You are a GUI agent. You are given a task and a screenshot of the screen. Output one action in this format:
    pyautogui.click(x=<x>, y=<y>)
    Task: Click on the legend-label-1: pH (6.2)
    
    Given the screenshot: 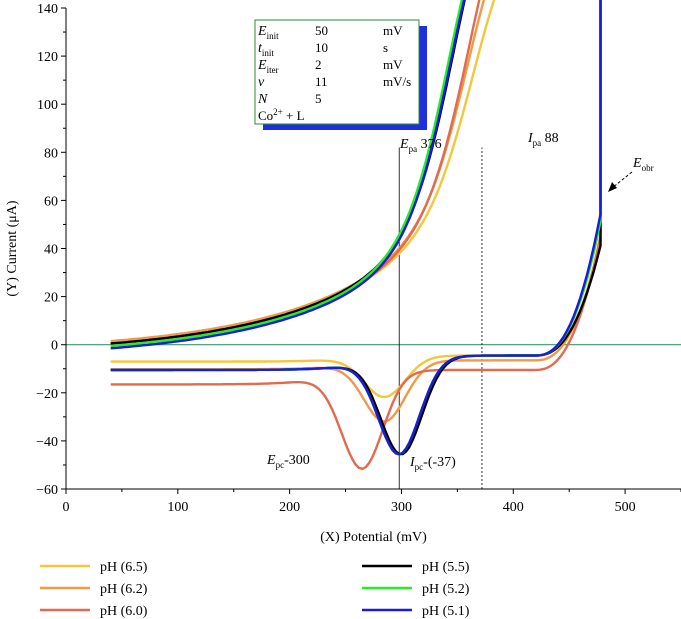 What is the action you would take?
    pyautogui.click(x=124, y=589)
    